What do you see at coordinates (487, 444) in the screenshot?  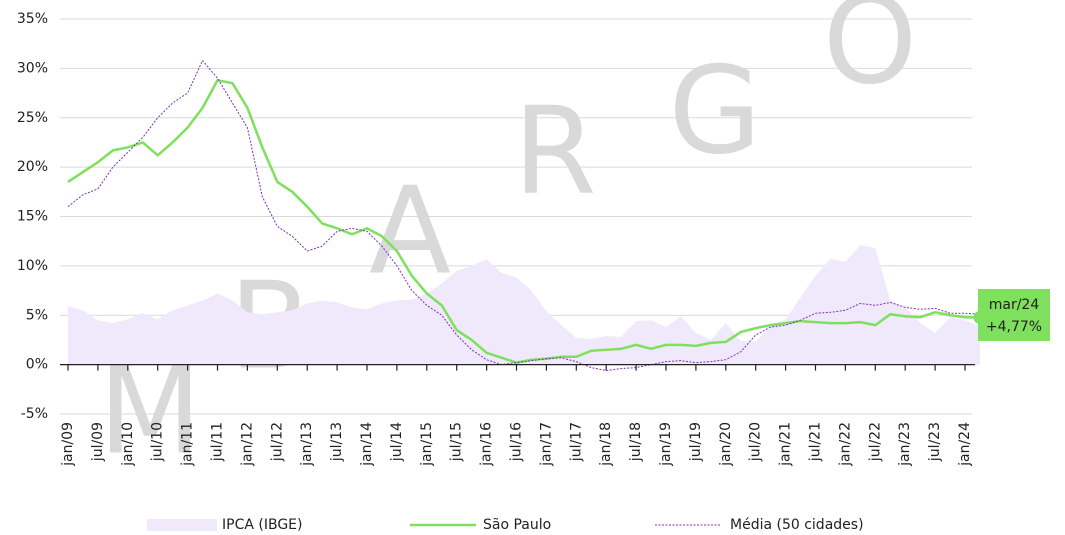 I see `x-tick-label: jan/16` at bounding box center [487, 444].